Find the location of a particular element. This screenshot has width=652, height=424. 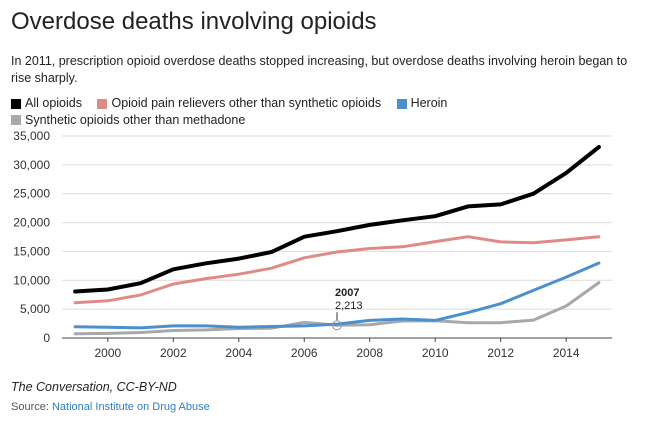

x-tick-label: 2000 is located at coordinates (107, 353).